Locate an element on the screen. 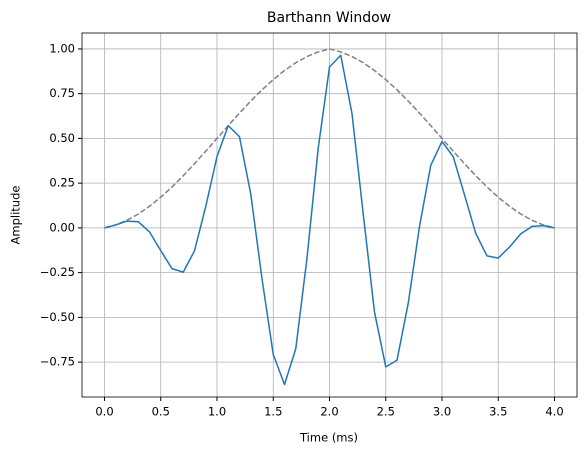 This screenshot has height=455, width=587. y-tick-label: −0.50 is located at coordinates (57, 317).